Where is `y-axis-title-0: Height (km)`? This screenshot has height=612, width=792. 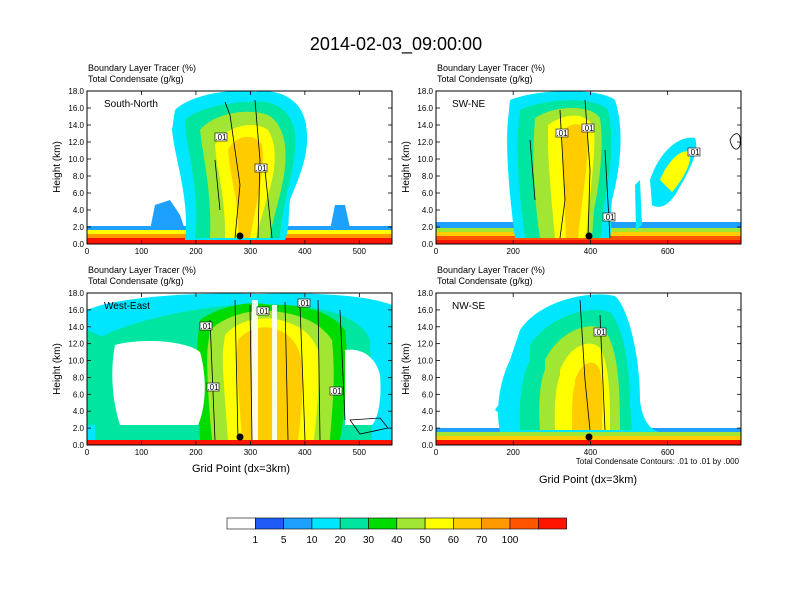 y-axis-title-0: Height (km) is located at coordinates (57, 167).